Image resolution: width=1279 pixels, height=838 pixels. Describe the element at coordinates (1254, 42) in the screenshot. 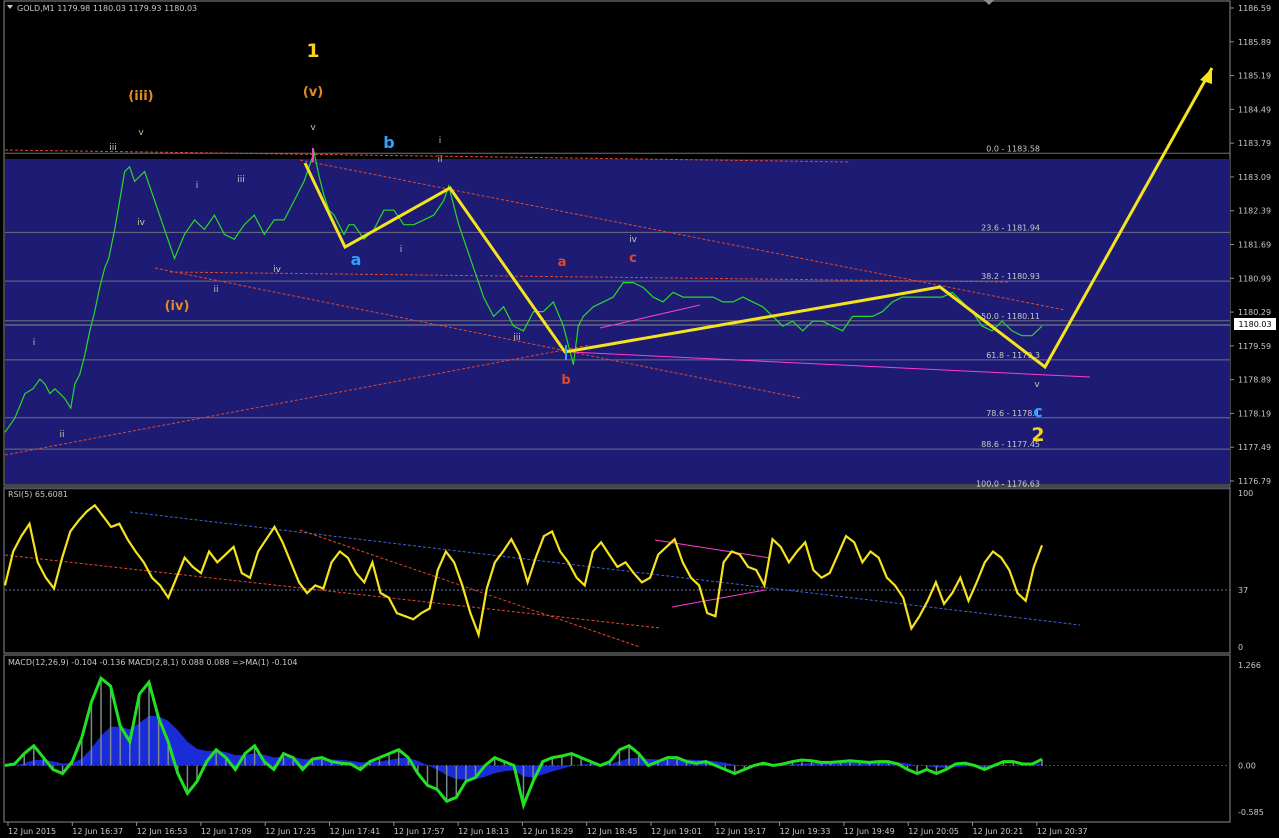

I see `price-tick-label: 1185.89` at that location.